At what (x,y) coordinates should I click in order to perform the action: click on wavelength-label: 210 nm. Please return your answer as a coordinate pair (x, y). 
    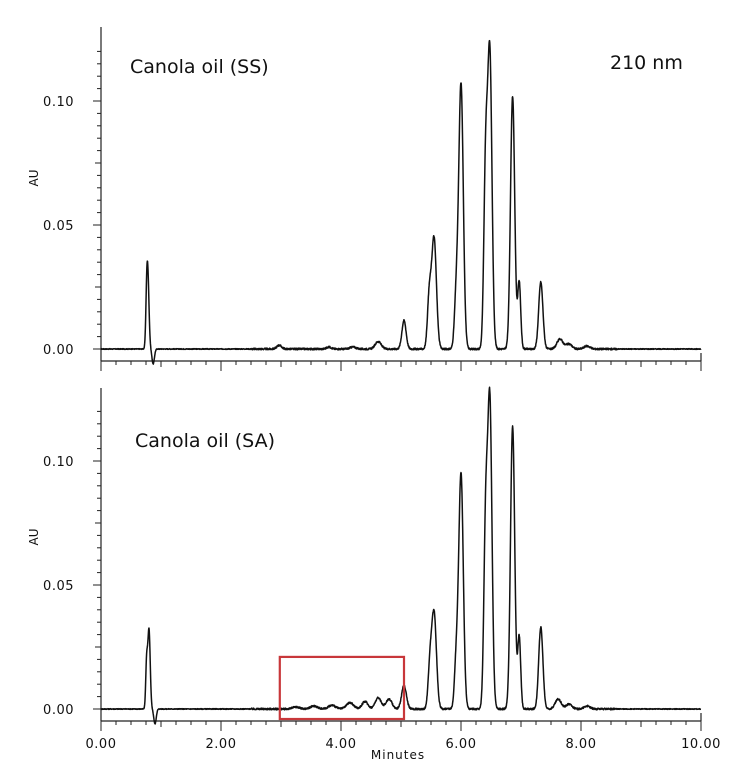
    Looking at the image, I should click on (646, 63).